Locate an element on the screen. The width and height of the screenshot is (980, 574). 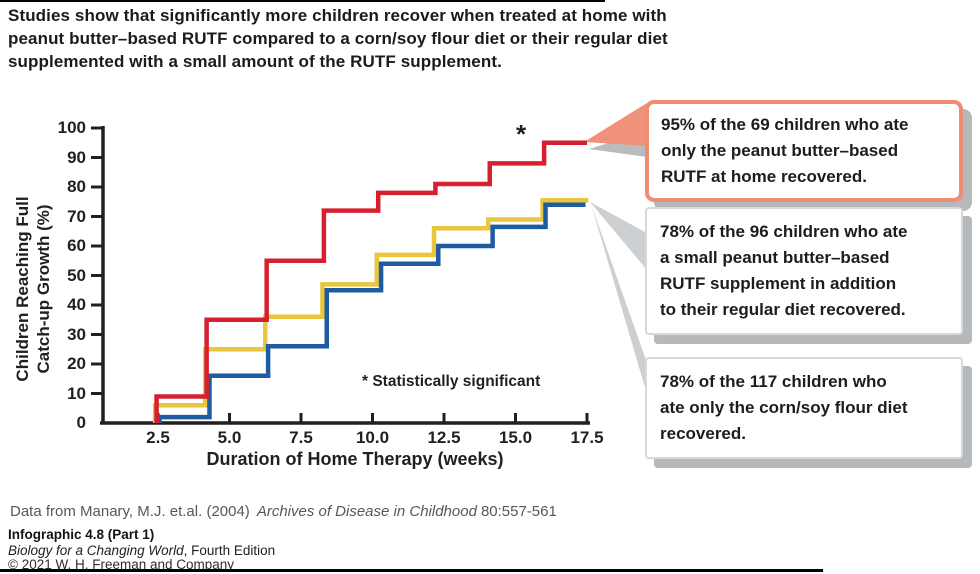
x-tick-label: 10.0 is located at coordinates (372, 437).